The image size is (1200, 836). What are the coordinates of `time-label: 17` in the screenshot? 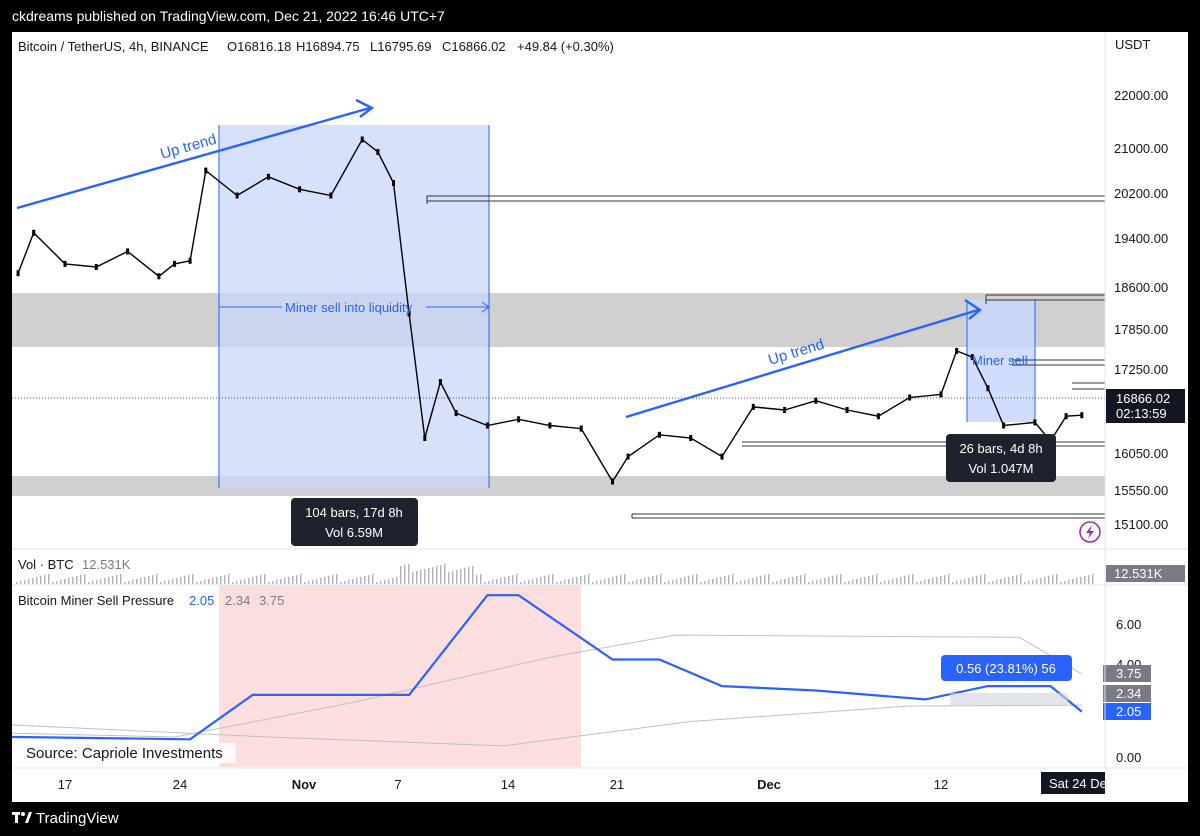 It's located at (65, 784).